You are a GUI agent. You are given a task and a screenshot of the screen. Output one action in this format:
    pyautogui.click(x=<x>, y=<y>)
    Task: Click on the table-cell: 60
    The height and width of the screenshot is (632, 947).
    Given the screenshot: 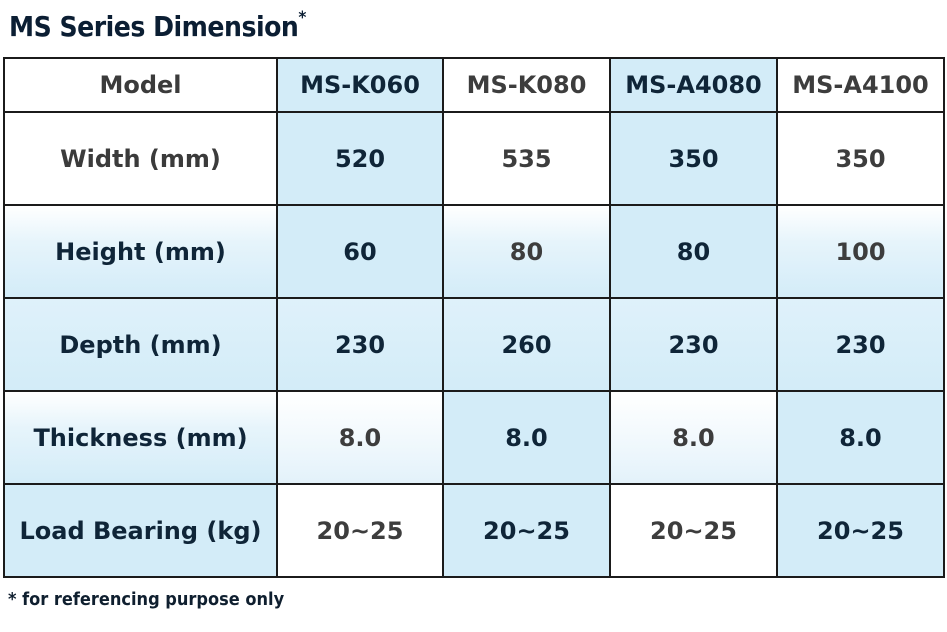 What is the action you would take?
    pyautogui.click(x=360, y=251)
    